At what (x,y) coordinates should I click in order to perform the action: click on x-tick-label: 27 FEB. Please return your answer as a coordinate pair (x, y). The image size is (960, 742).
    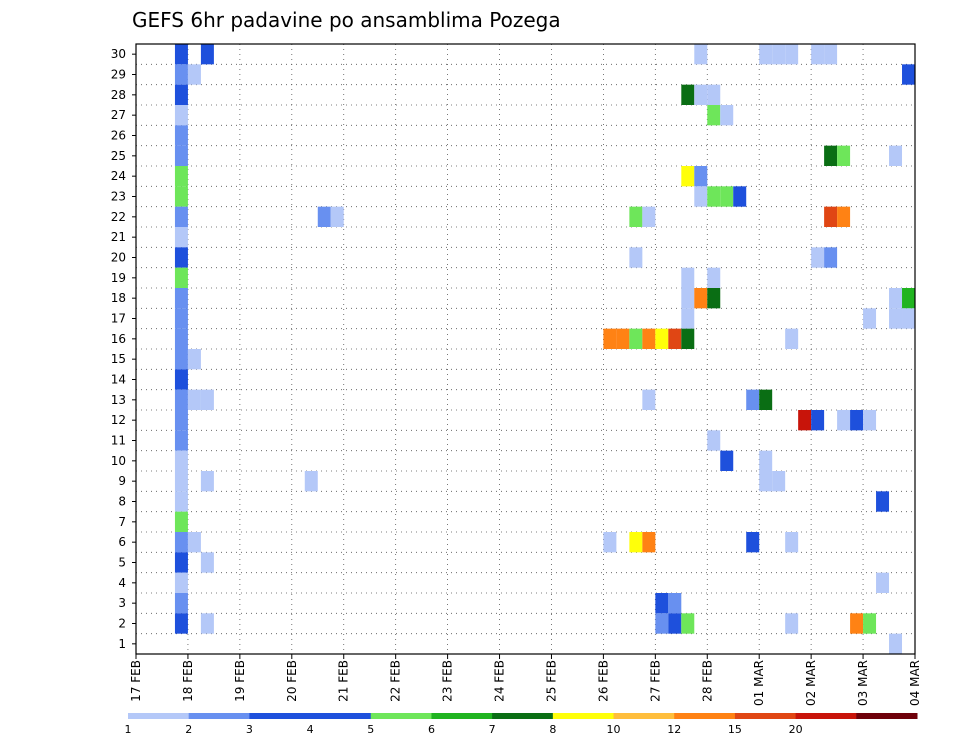
    Looking at the image, I should click on (655, 681).